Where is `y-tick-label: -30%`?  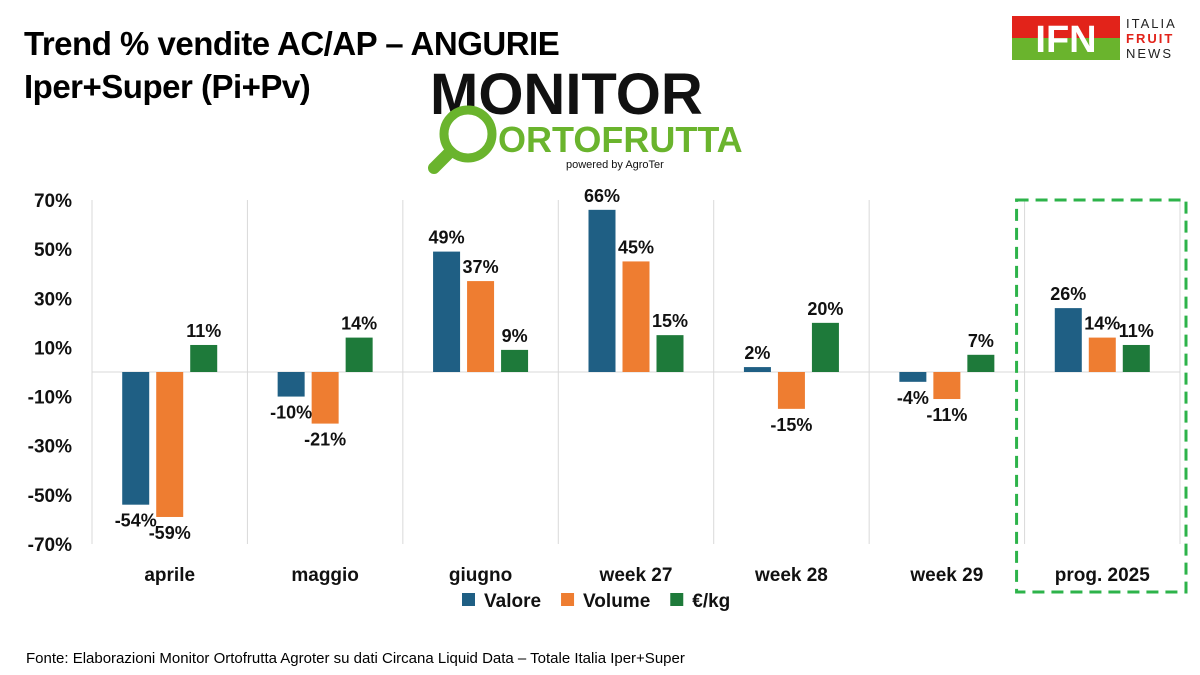 y-tick-label: -30% is located at coordinates (50, 447).